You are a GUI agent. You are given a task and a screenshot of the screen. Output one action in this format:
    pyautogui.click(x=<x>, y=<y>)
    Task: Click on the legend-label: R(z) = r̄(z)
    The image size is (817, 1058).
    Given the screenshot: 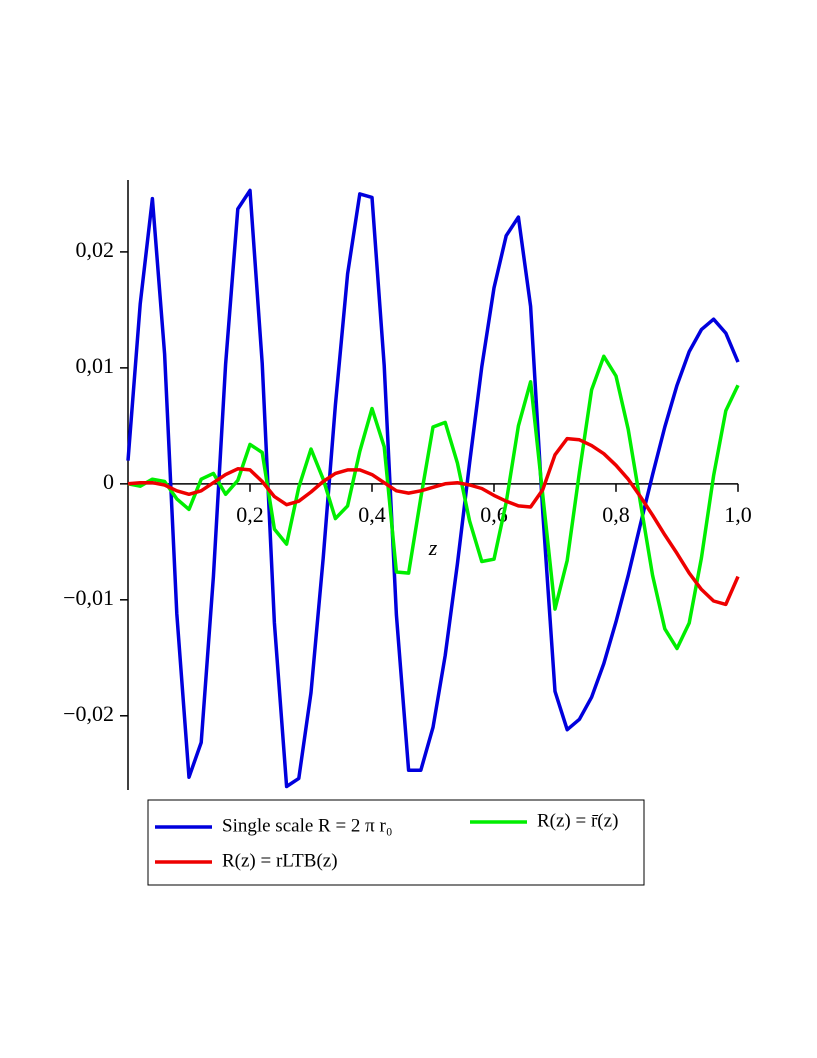 What is the action you would take?
    pyautogui.click(x=577, y=820)
    